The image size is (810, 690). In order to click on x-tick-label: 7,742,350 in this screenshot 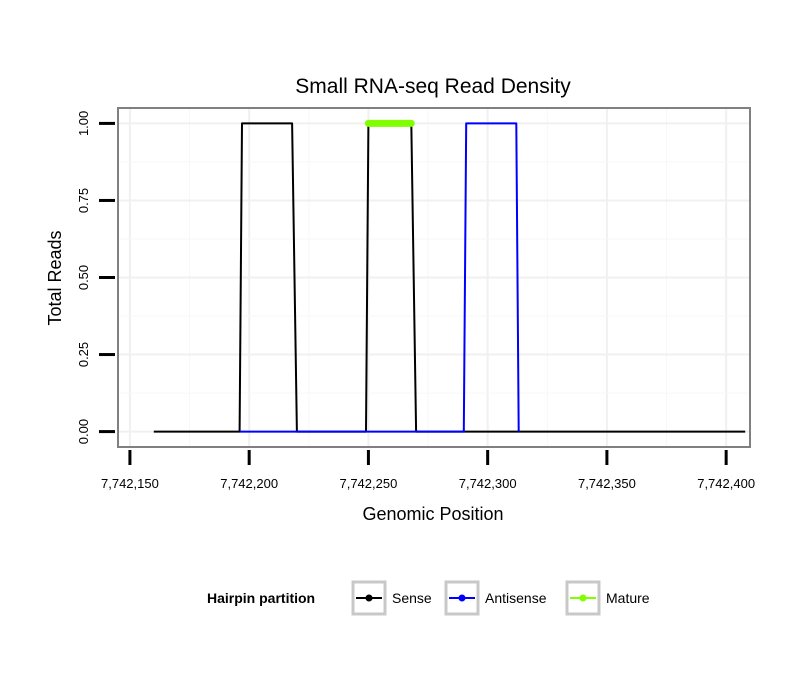, I will do `click(607, 483)`.